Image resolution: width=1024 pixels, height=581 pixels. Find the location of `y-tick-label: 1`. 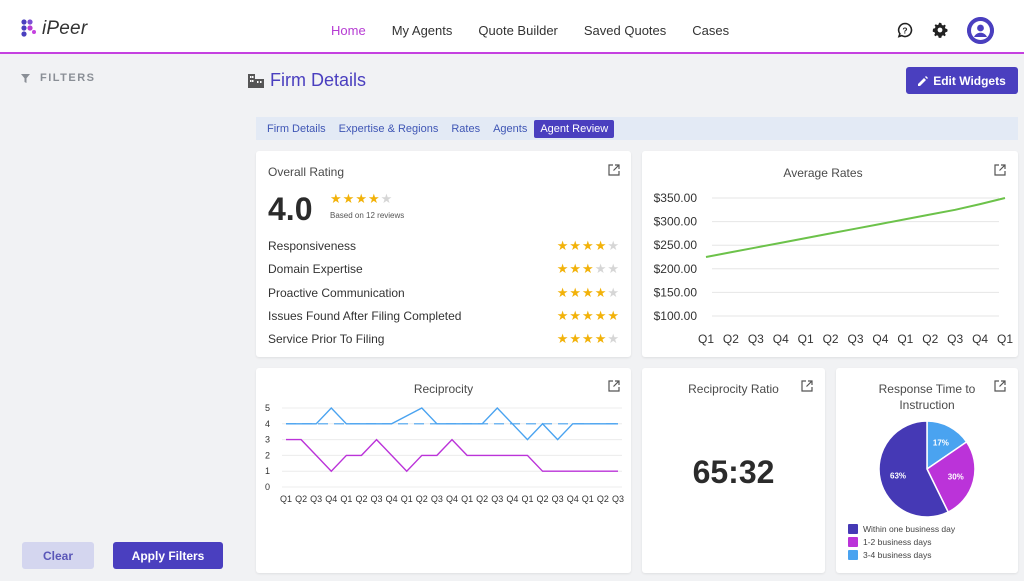

y-tick-label: 1 is located at coordinates (267, 471).